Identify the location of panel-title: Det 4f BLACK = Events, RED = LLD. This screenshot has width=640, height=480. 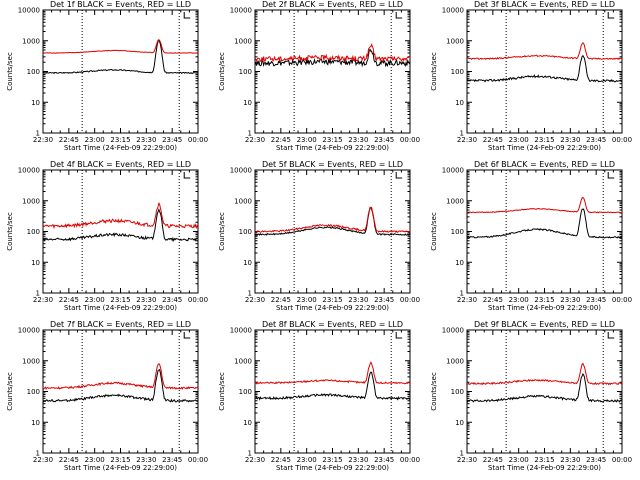
(120, 164).